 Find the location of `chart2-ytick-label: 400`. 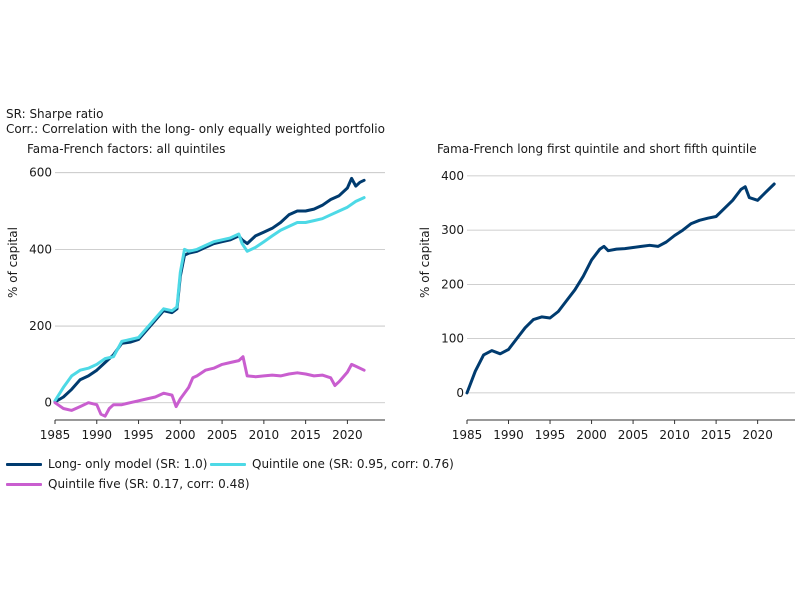

chart2-ytick-label: 400 is located at coordinates (452, 176).